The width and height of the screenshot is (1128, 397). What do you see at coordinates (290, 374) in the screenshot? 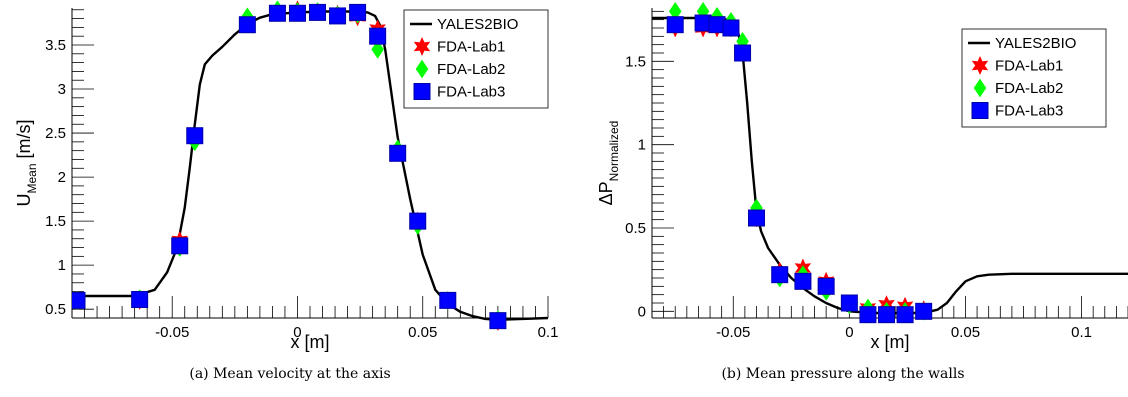
I see `caption-velocity: (a) Mean velocity at the axis` at bounding box center [290, 374].